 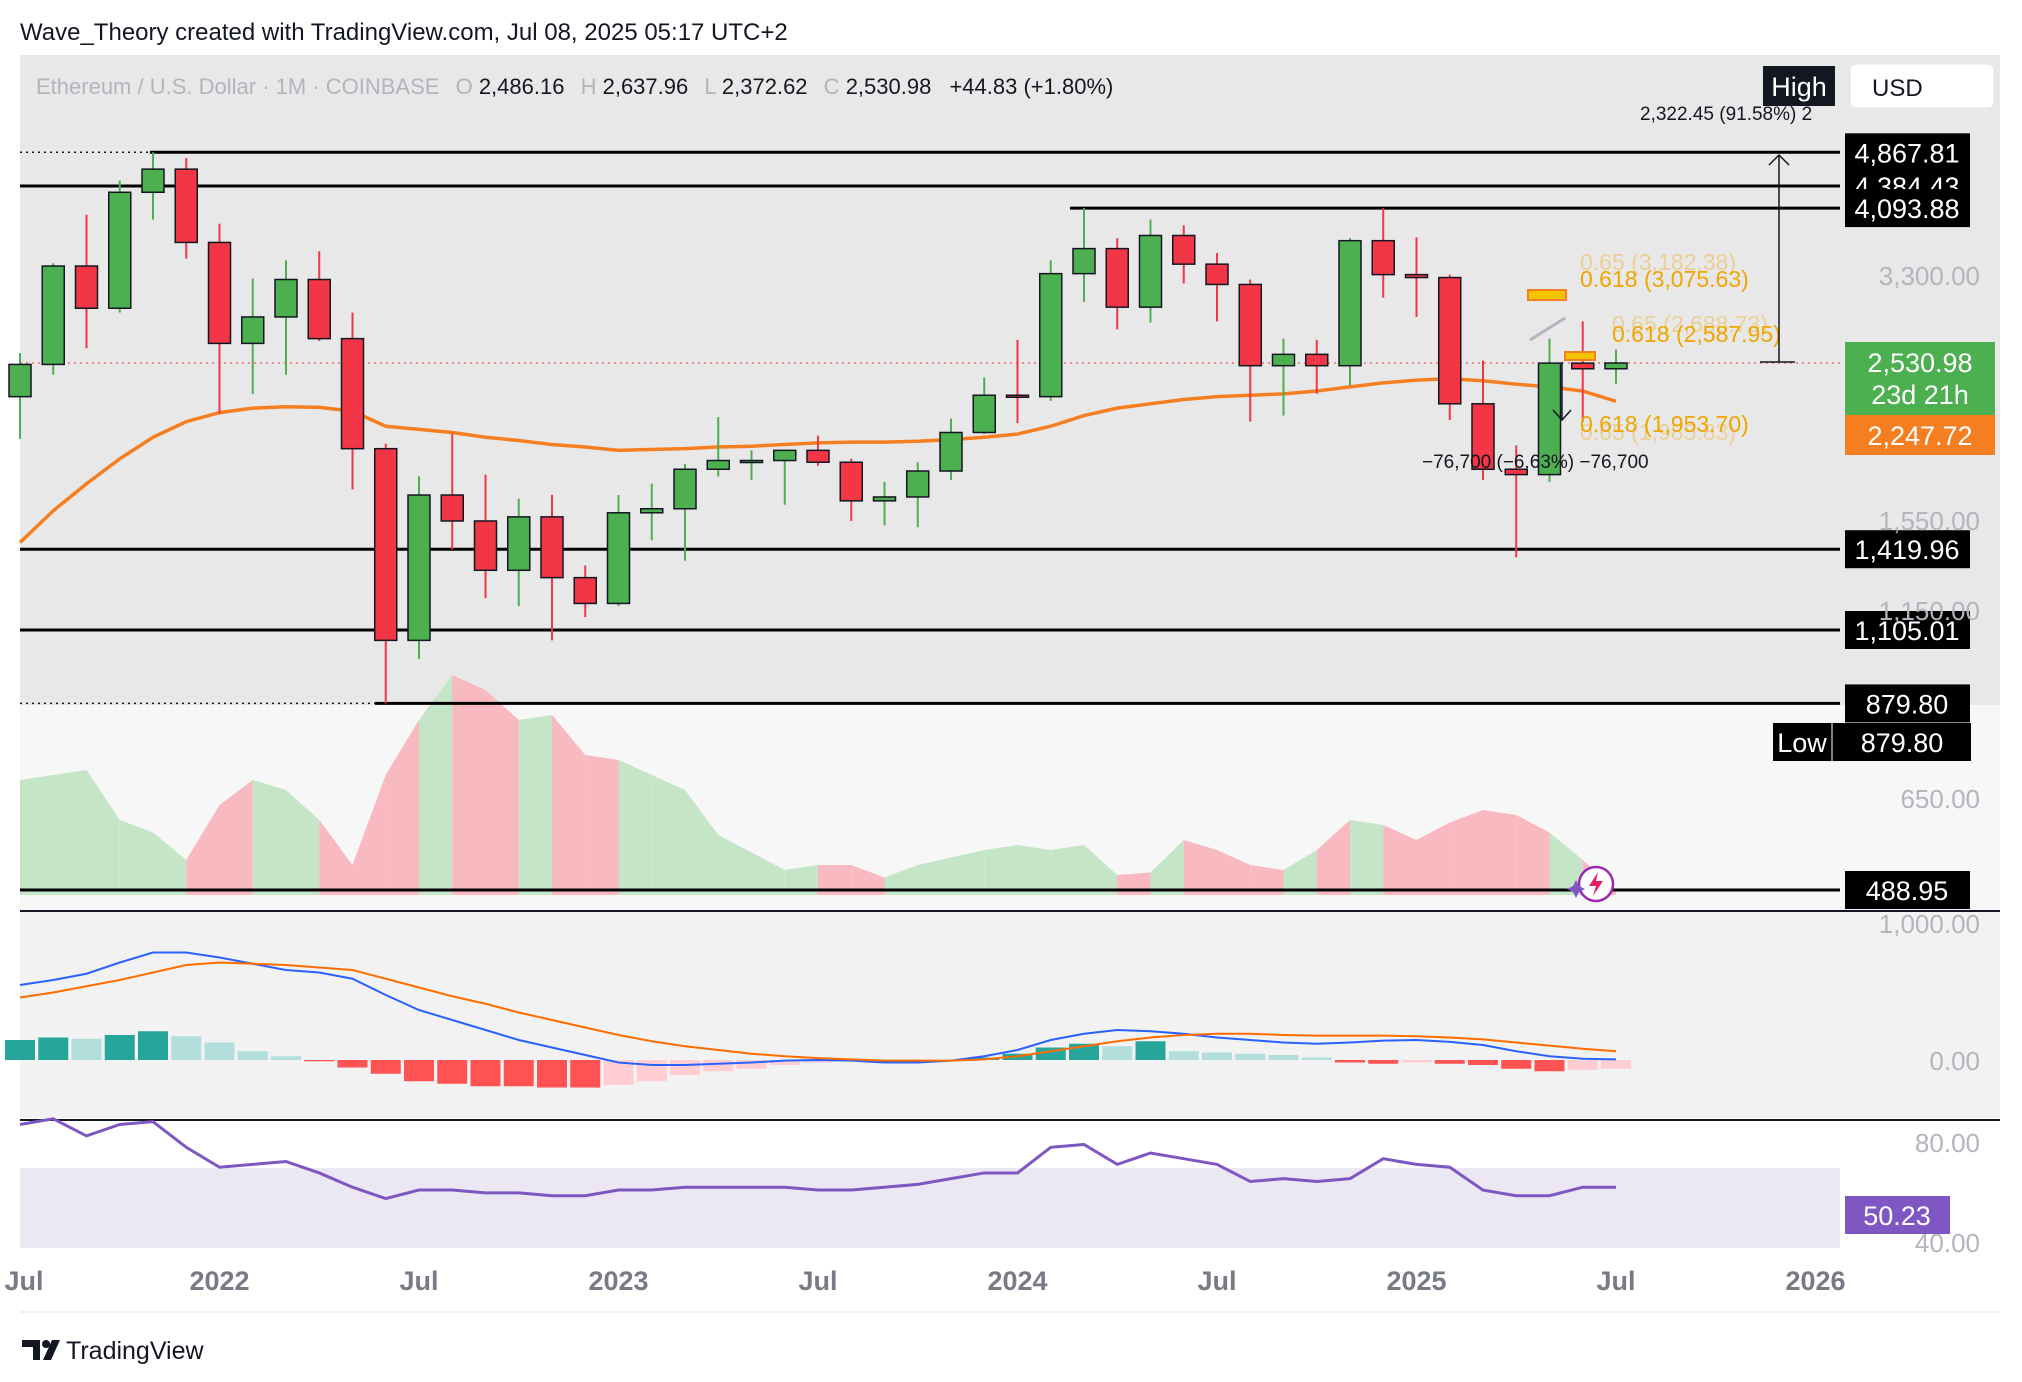 What do you see at coordinates (1696, 334) in the screenshot?
I see `fib-level-label: 0.618 (2,587.95)` at bounding box center [1696, 334].